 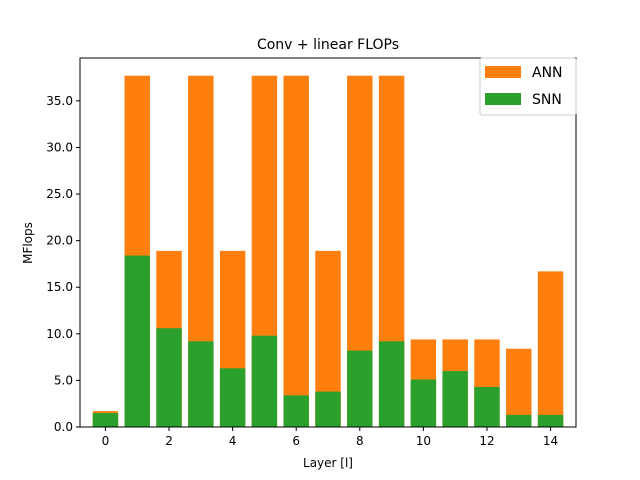 I want to click on x-axis-ticks: 0 2 4 6 8 10 12 14, so click(x=330, y=437).